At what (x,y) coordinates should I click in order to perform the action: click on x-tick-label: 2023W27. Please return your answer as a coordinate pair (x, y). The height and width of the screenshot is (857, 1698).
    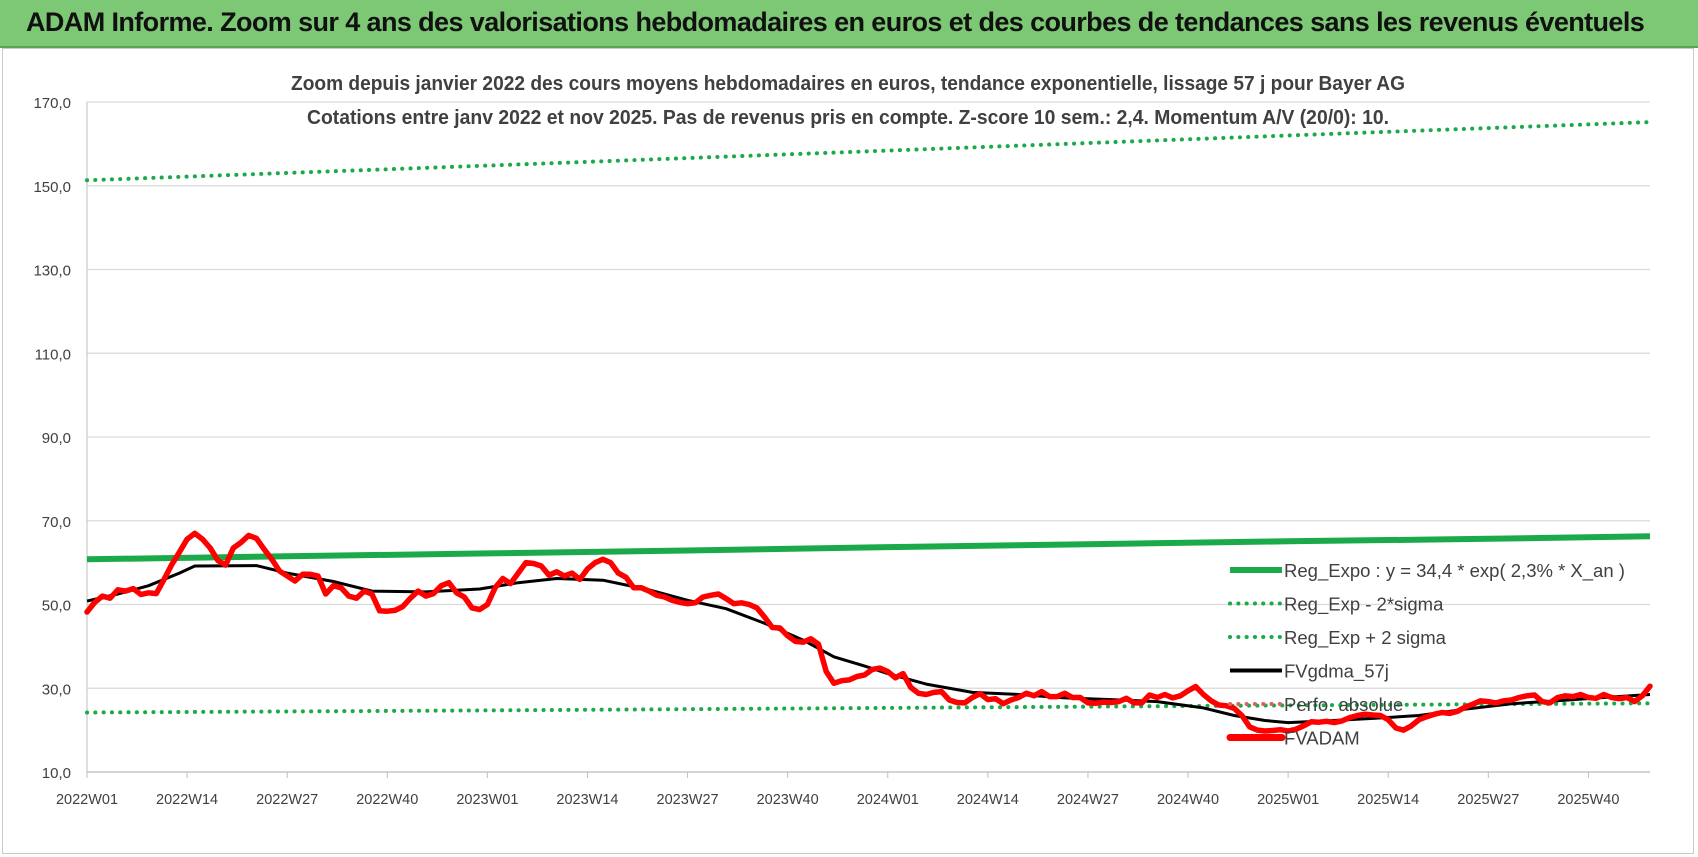
    Looking at the image, I should click on (688, 800).